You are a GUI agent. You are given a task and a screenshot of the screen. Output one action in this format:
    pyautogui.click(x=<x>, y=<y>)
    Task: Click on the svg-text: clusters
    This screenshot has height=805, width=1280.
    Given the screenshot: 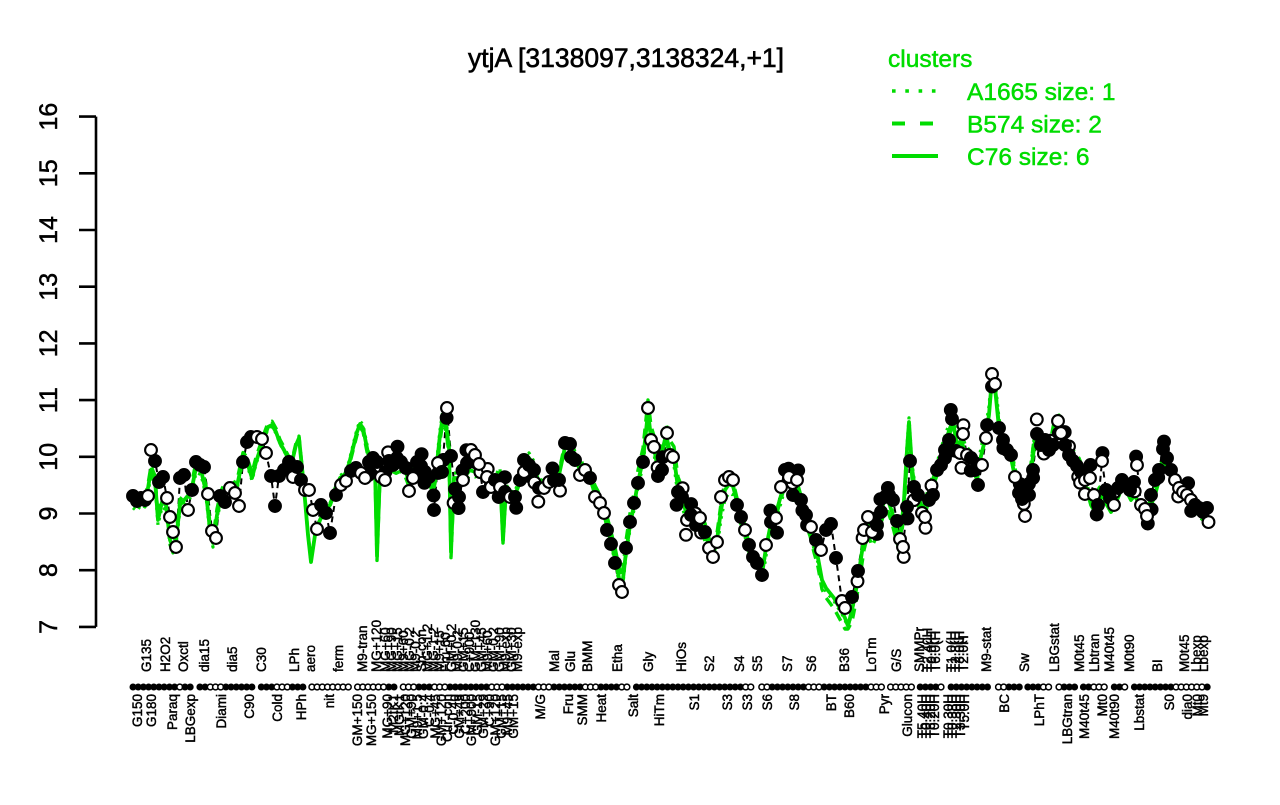 What is the action you would take?
    pyautogui.click(x=930, y=59)
    